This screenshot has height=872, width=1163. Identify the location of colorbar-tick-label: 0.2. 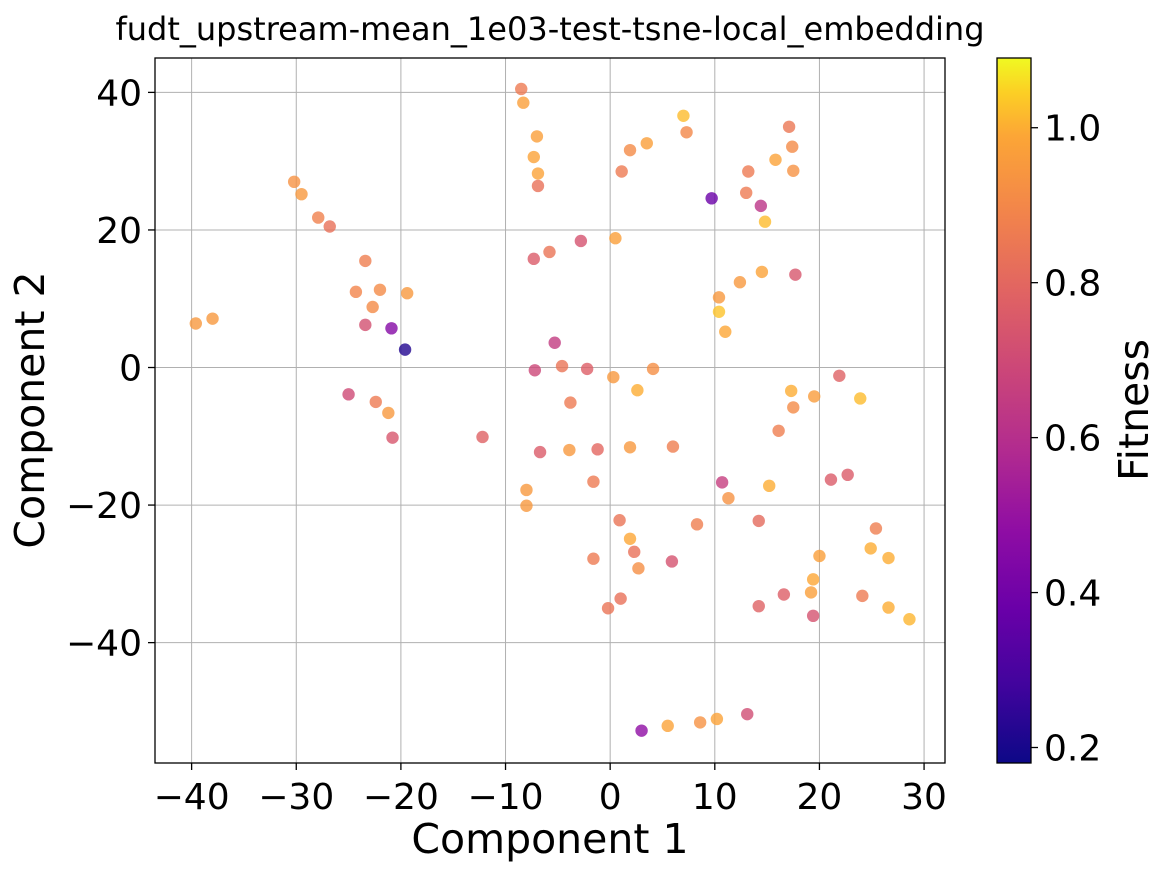
(1072, 749).